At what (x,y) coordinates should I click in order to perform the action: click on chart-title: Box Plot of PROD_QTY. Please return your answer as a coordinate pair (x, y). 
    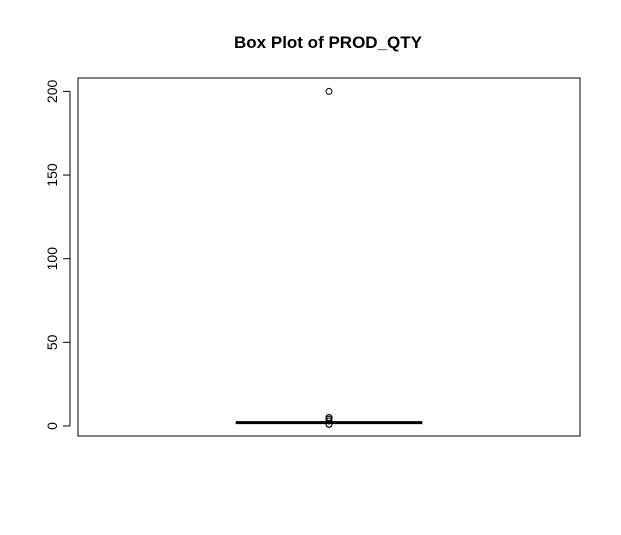
    Looking at the image, I should click on (328, 42).